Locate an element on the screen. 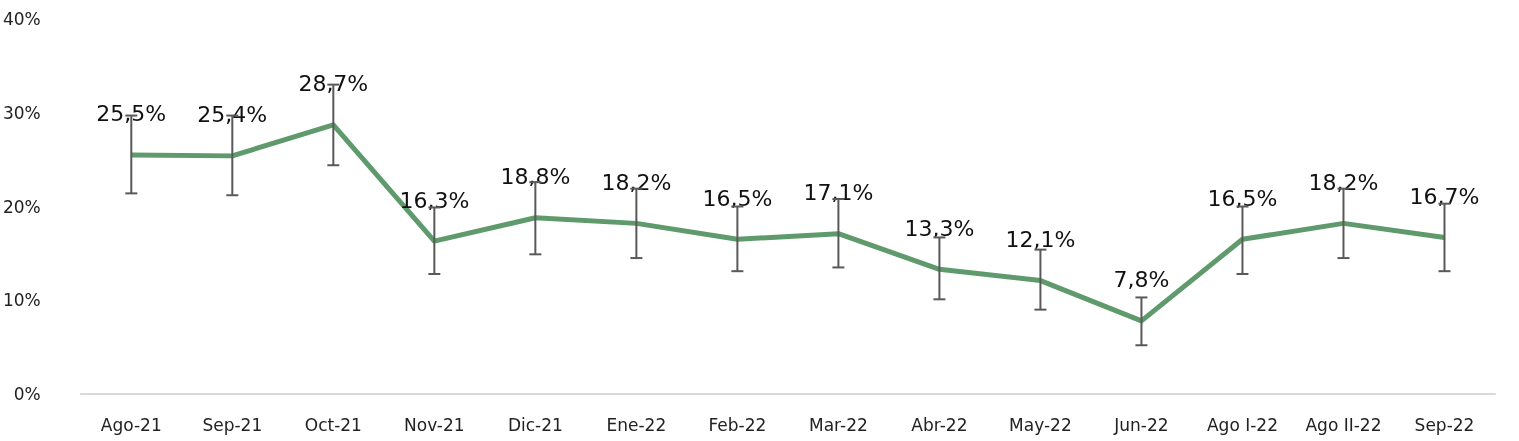  x-tick-label: Jun-22 is located at coordinates (1141, 424).